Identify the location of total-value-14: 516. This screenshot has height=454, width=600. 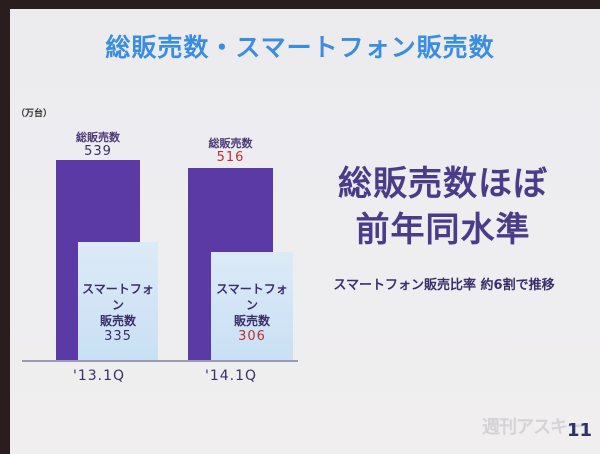
(230, 157).